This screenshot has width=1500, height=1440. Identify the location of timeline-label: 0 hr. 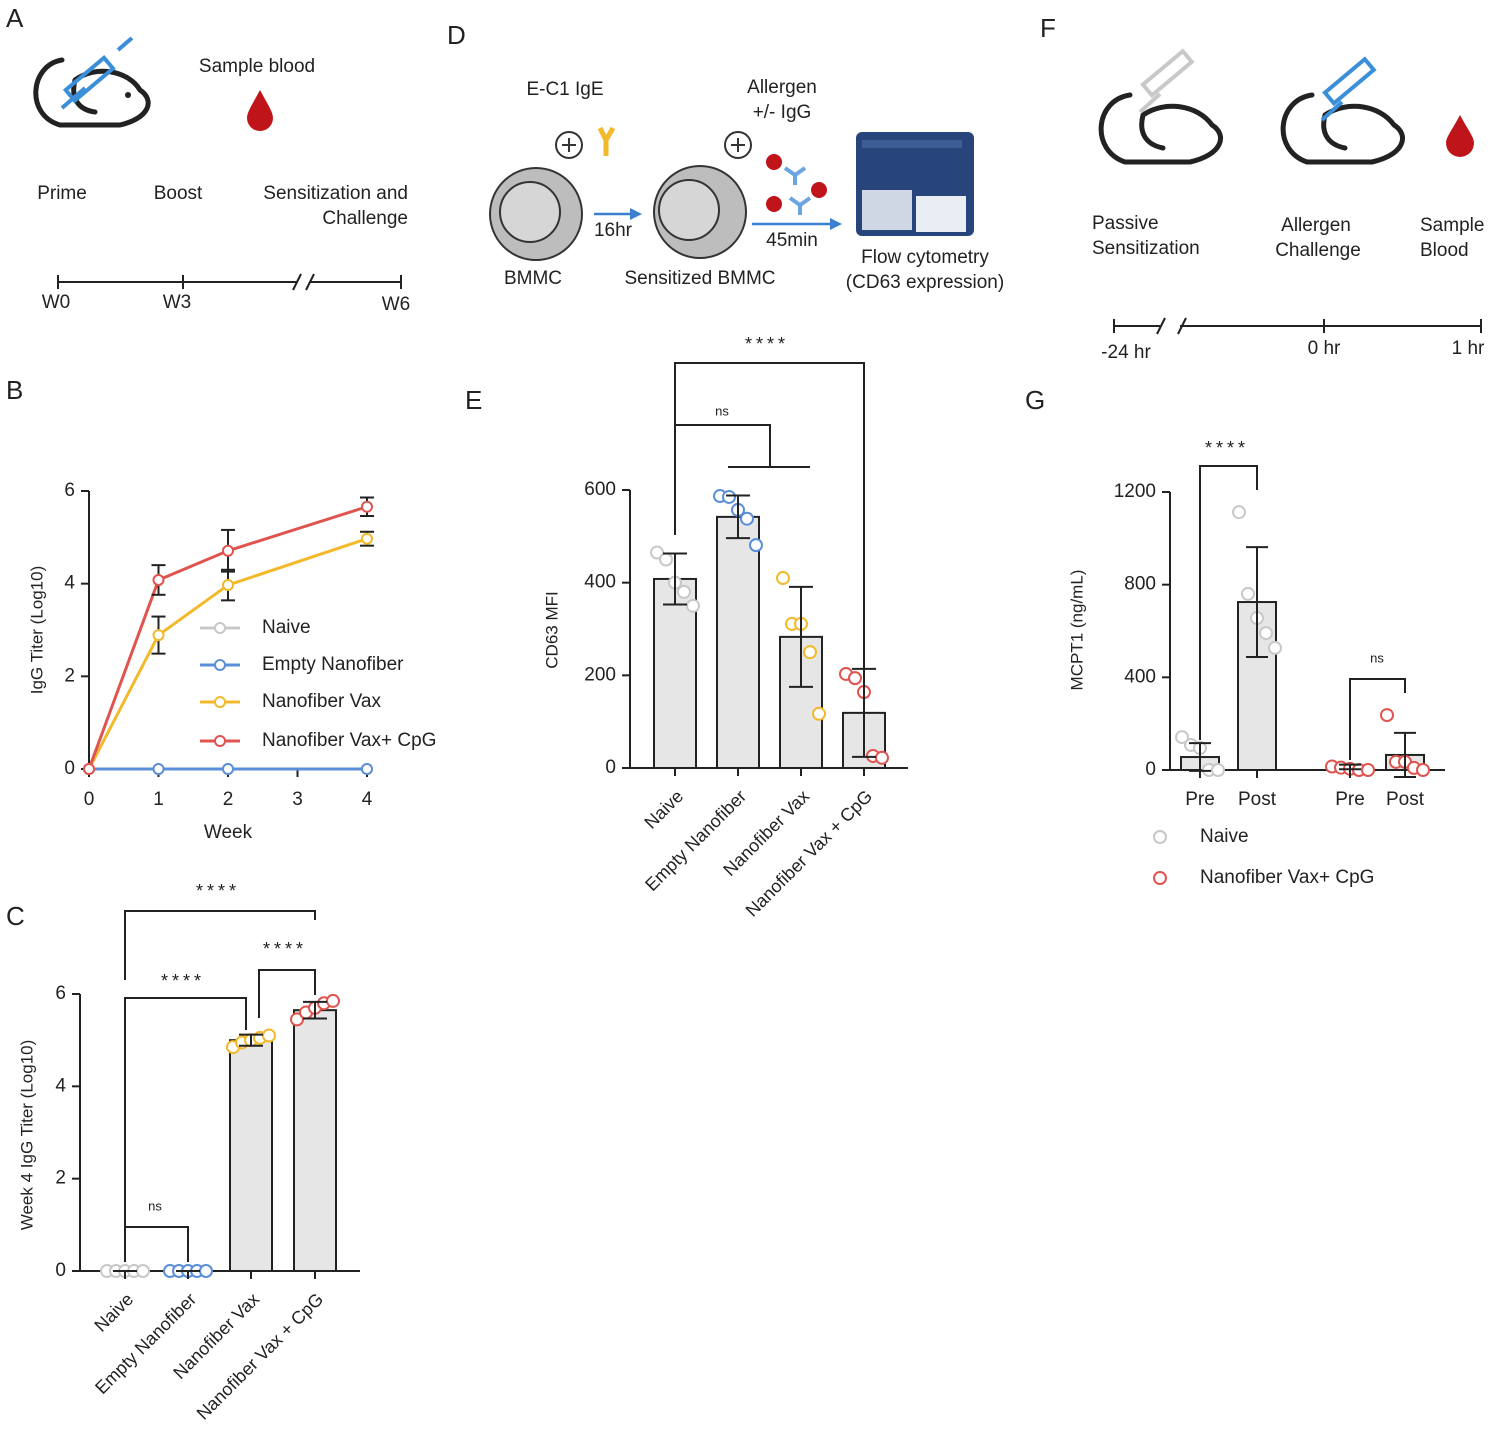
(1324, 348).